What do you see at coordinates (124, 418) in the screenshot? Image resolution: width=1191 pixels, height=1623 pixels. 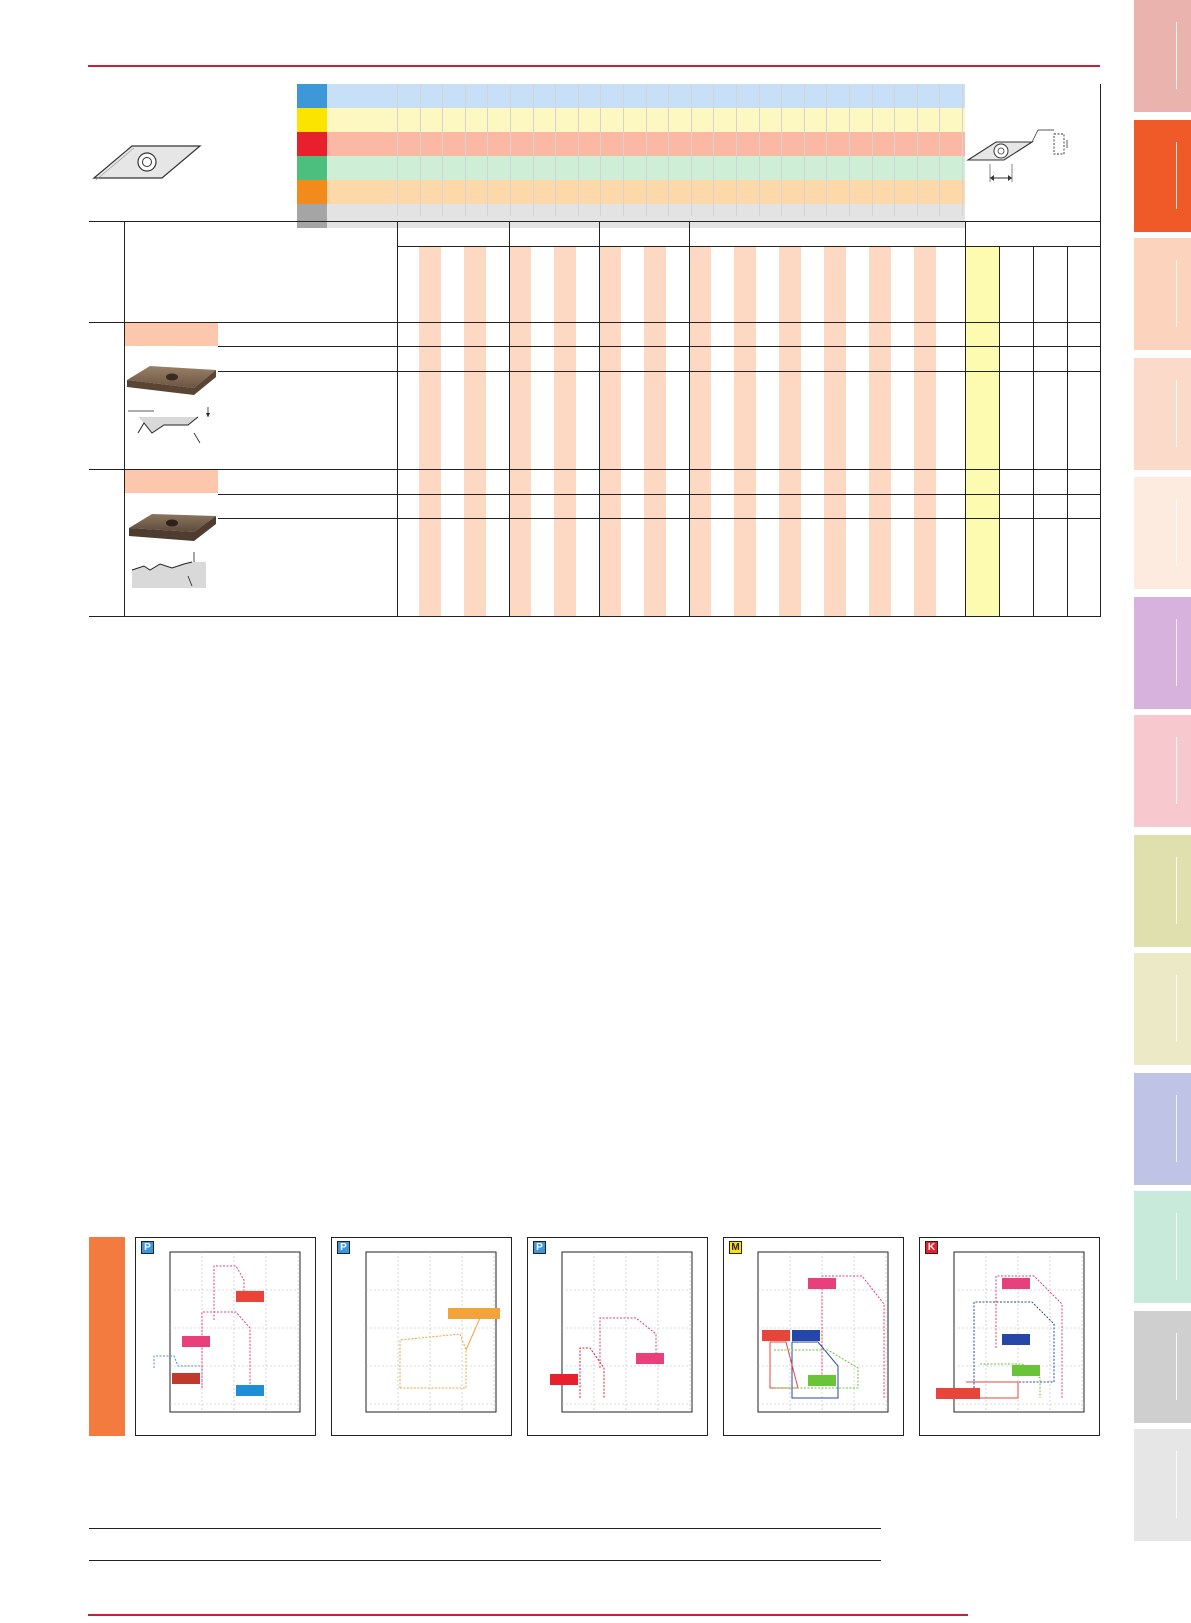 I see `first-col-line` at bounding box center [124, 418].